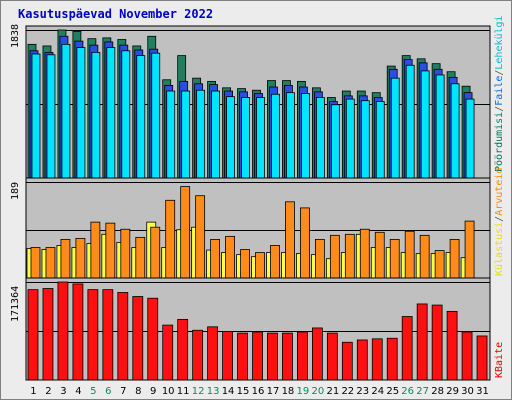  What do you see at coordinates (36, 116) in the screenshot?
I see `top-bar-Lehekülgi-1` at bounding box center [36, 116].